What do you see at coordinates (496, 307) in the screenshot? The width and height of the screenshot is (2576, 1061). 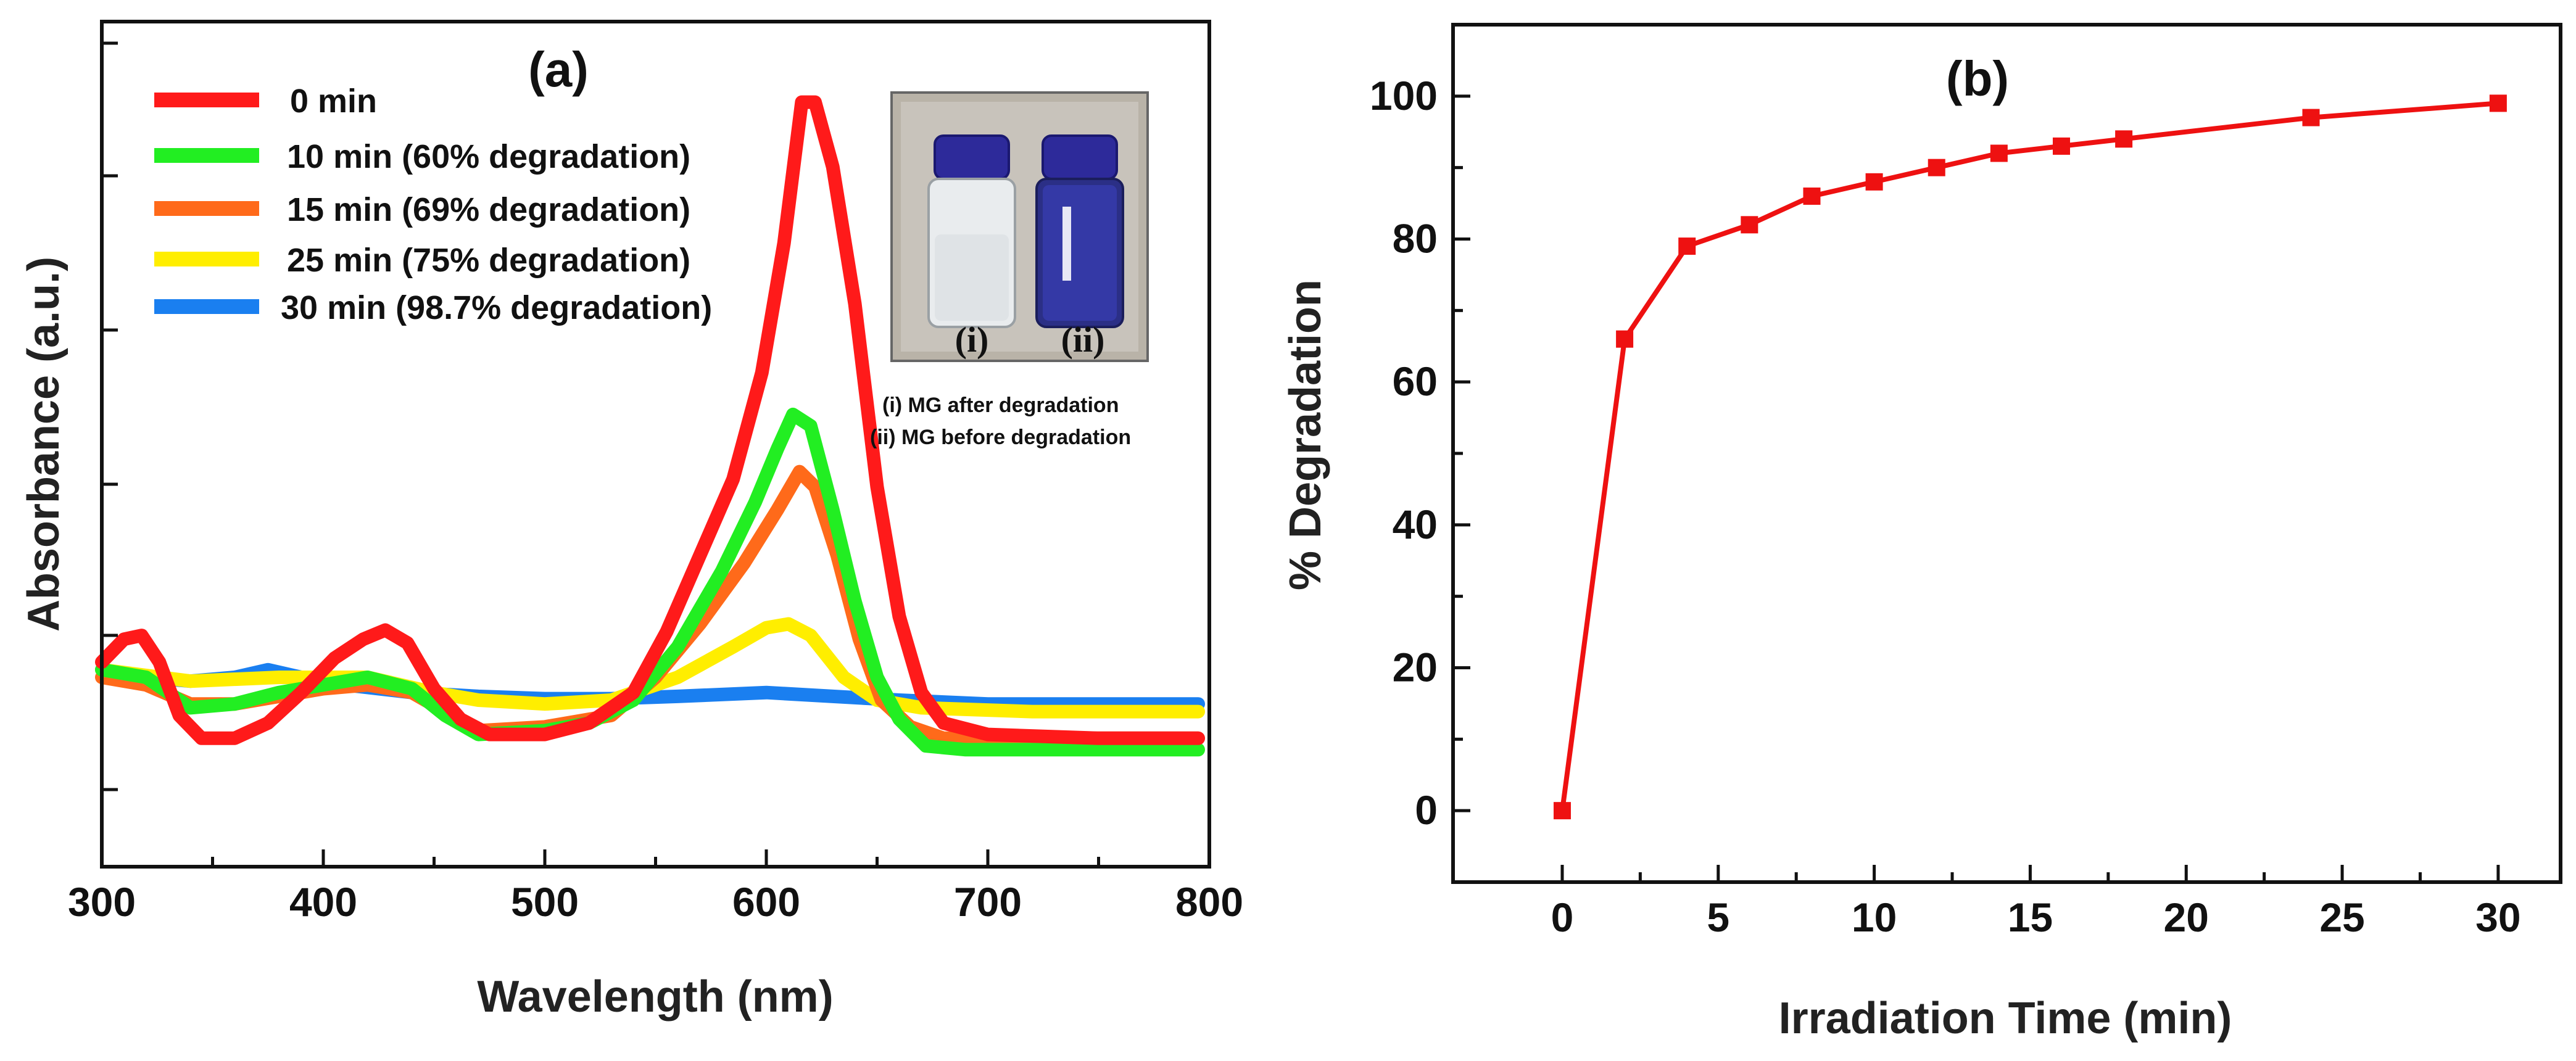 I see `legend-entry-4: 30 min (98.7% degradation)` at bounding box center [496, 307].